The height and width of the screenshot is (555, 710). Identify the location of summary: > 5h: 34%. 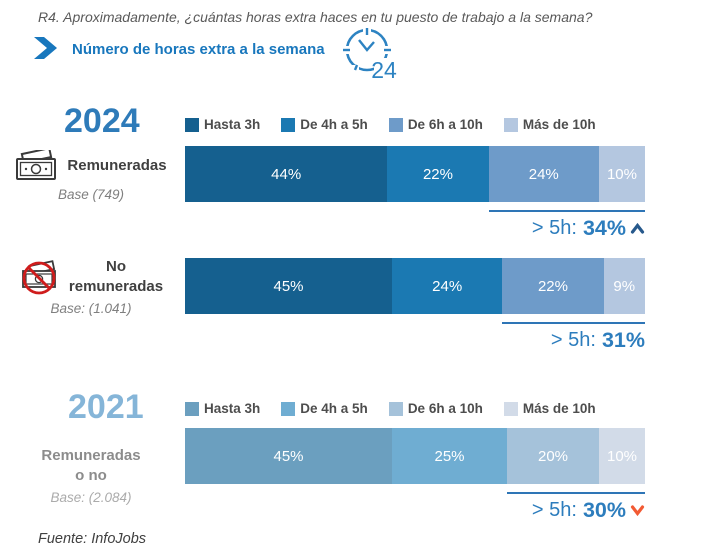
(415, 228).